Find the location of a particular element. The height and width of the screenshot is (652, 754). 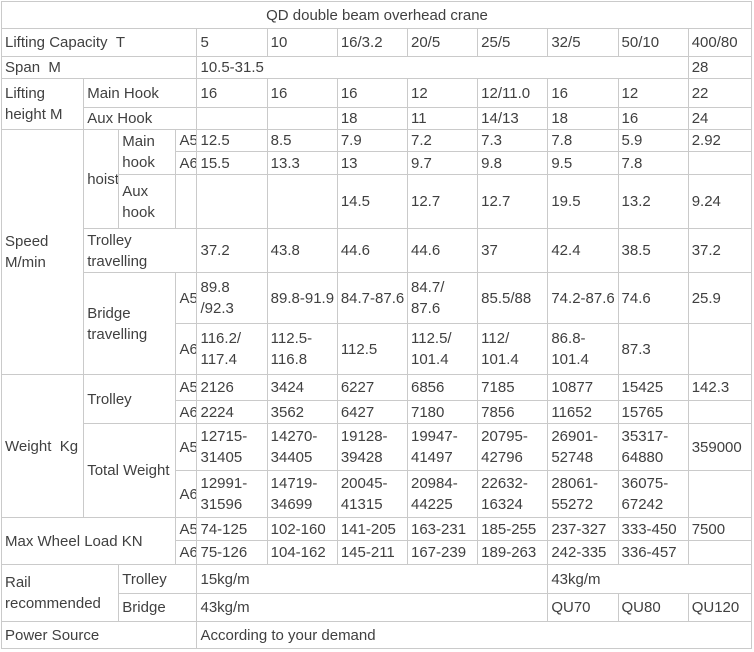

table-cell: 28 is located at coordinates (720, 67).